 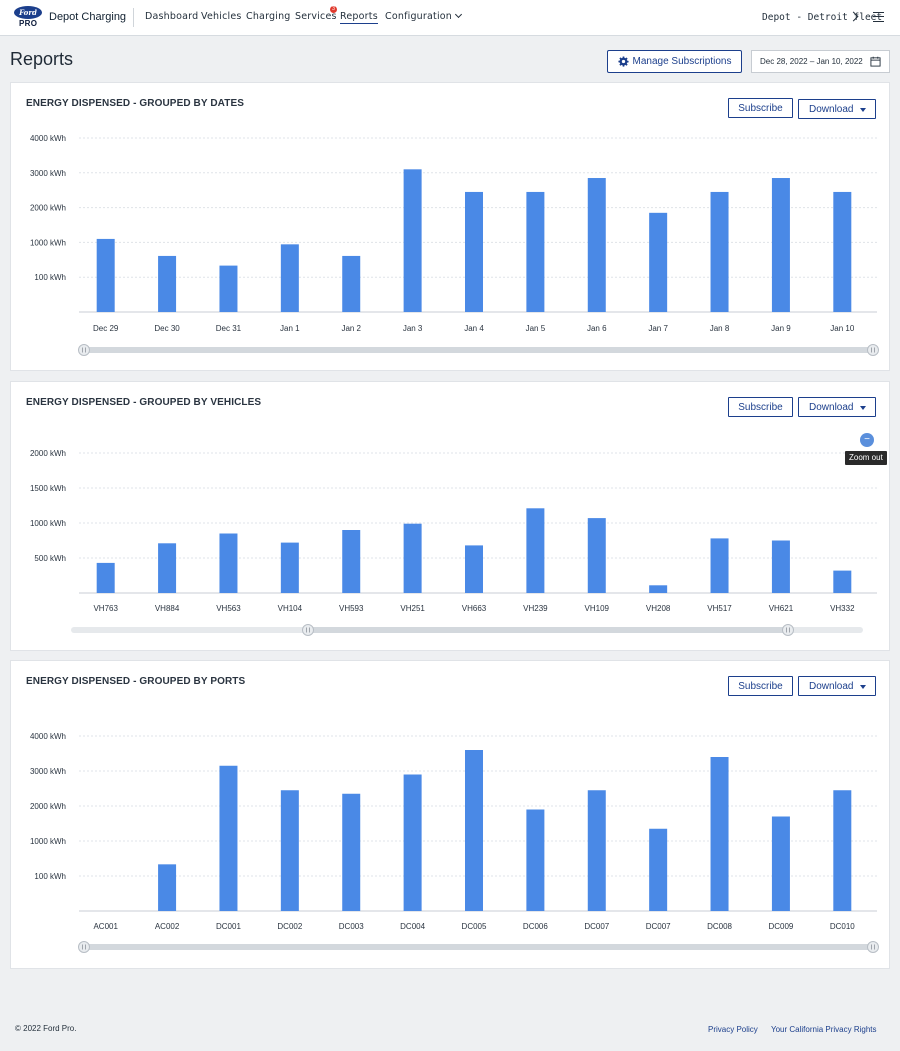 I want to click on y-tick-label: 500 kWh, so click(x=50, y=558).